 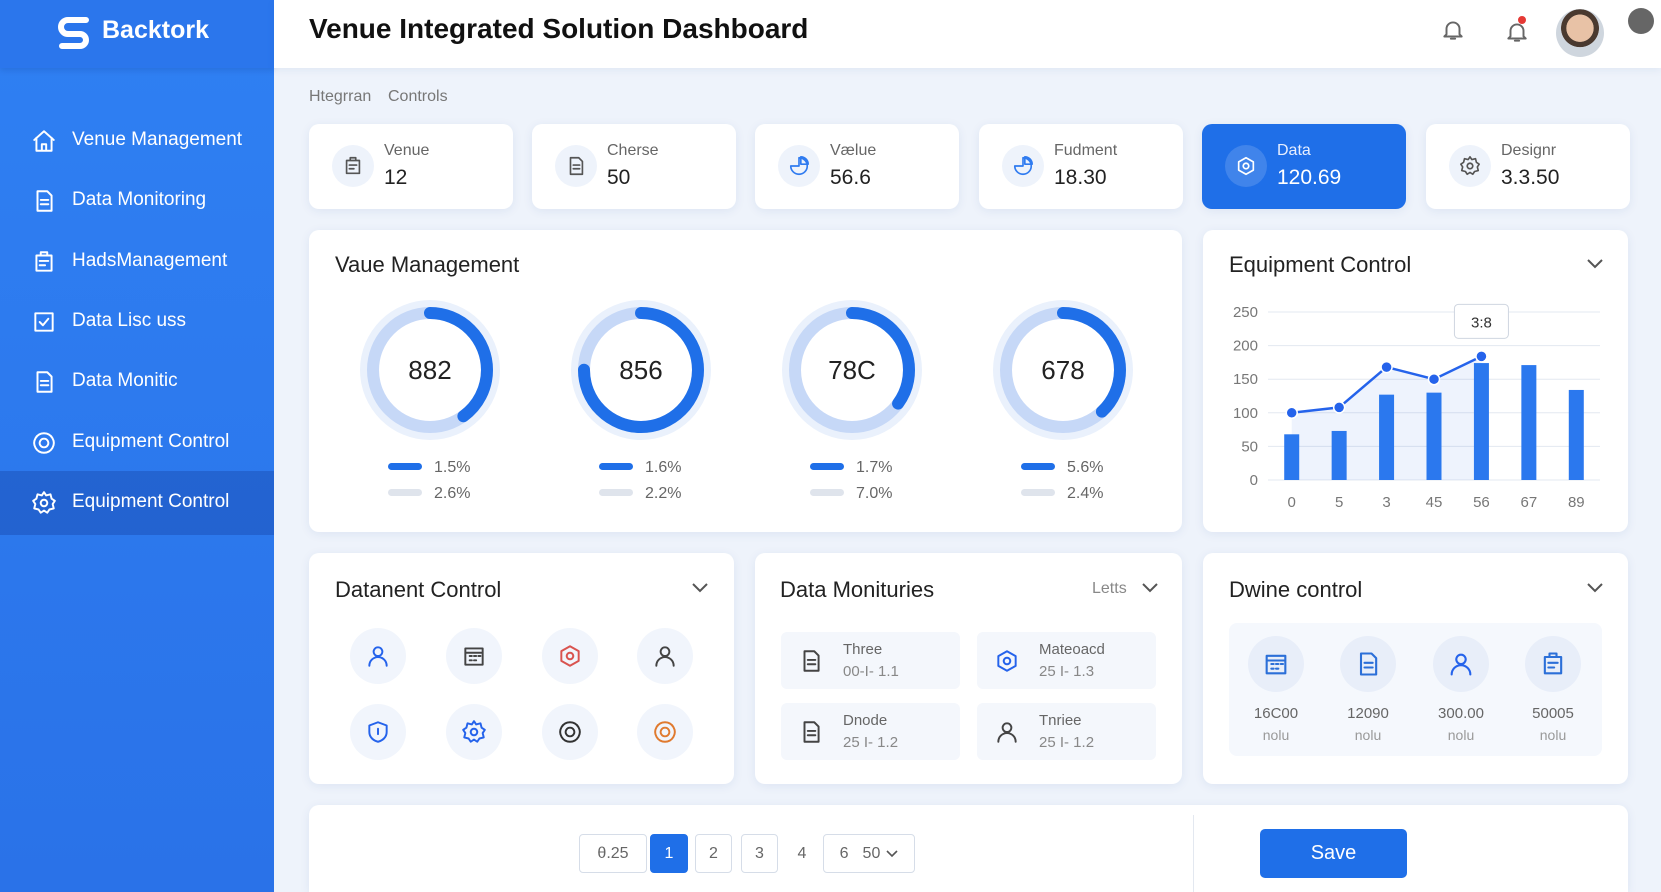 What do you see at coordinates (1066, 660) in the screenshot?
I see `monitor-item: Mateoacd 25 I- 1.3` at bounding box center [1066, 660].